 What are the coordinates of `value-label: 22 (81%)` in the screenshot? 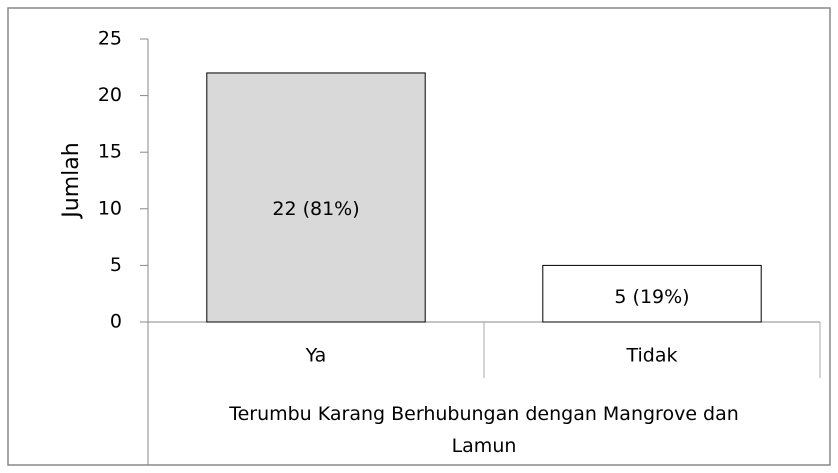 It's located at (315, 209).